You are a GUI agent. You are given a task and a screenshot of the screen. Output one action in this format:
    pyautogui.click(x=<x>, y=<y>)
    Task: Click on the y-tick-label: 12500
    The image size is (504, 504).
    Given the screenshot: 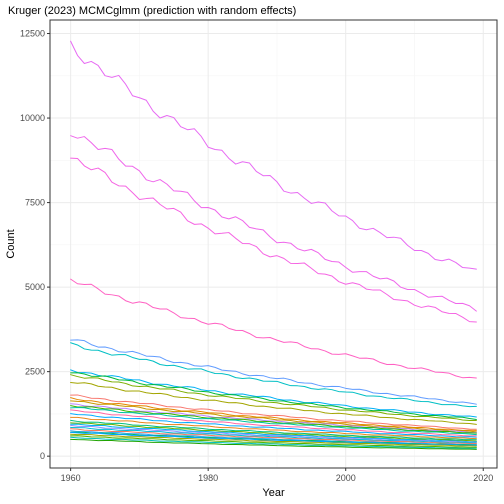 What is the action you would take?
    pyautogui.click(x=32, y=34)
    